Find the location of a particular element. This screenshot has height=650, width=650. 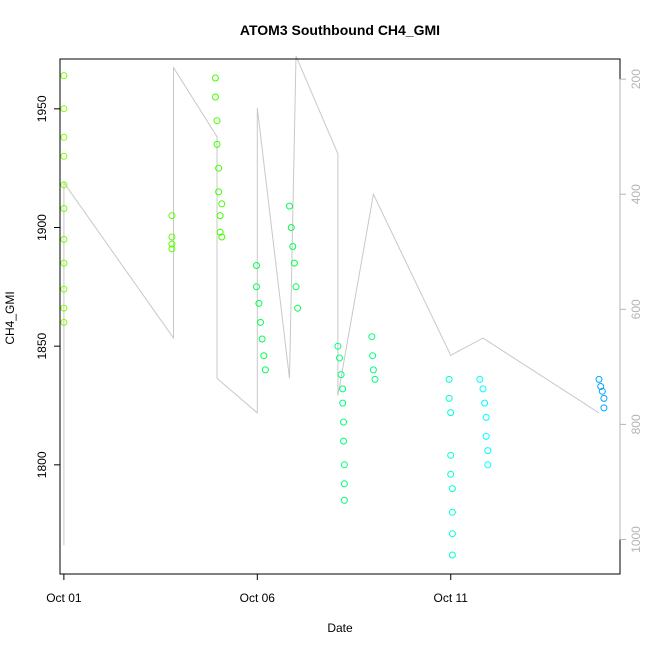

x-axis: Oct 01 Oct 06 Oct 11 is located at coordinates (257, 589).